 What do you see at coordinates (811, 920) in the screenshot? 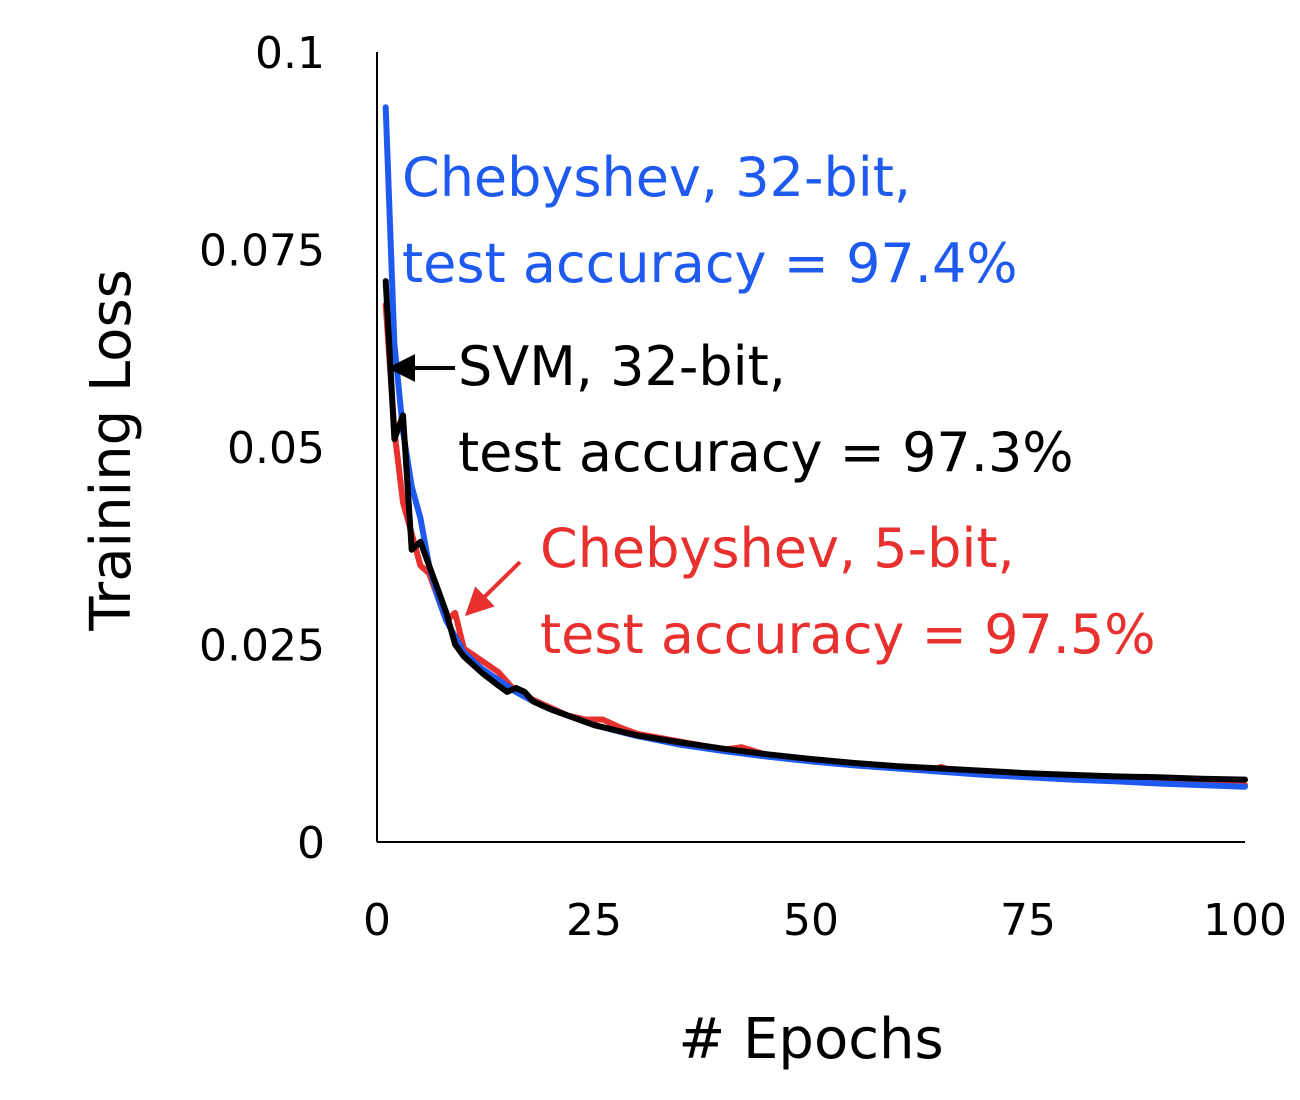
I see `x-tick-label: 50` at bounding box center [811, 920].